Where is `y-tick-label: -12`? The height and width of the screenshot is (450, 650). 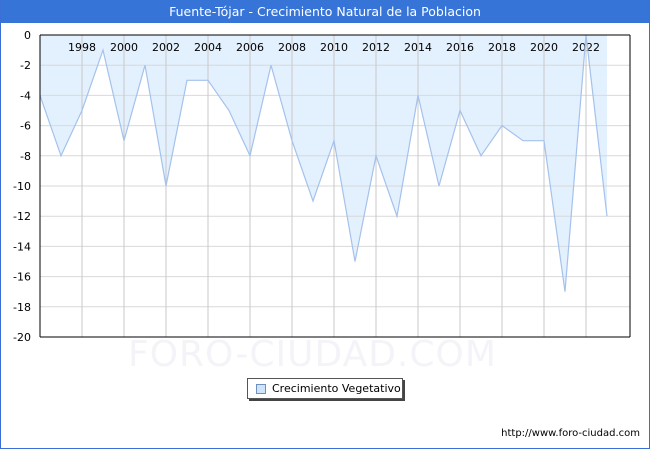 y-tick-label: -12 is located at coordinates (22, 216).